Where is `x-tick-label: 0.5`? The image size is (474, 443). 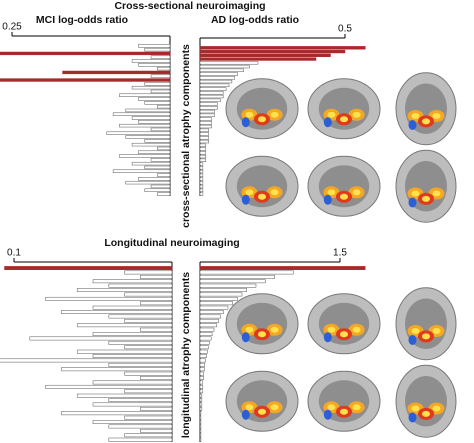 x-tick-label: 0.5 is located at coordinates (345, 29).